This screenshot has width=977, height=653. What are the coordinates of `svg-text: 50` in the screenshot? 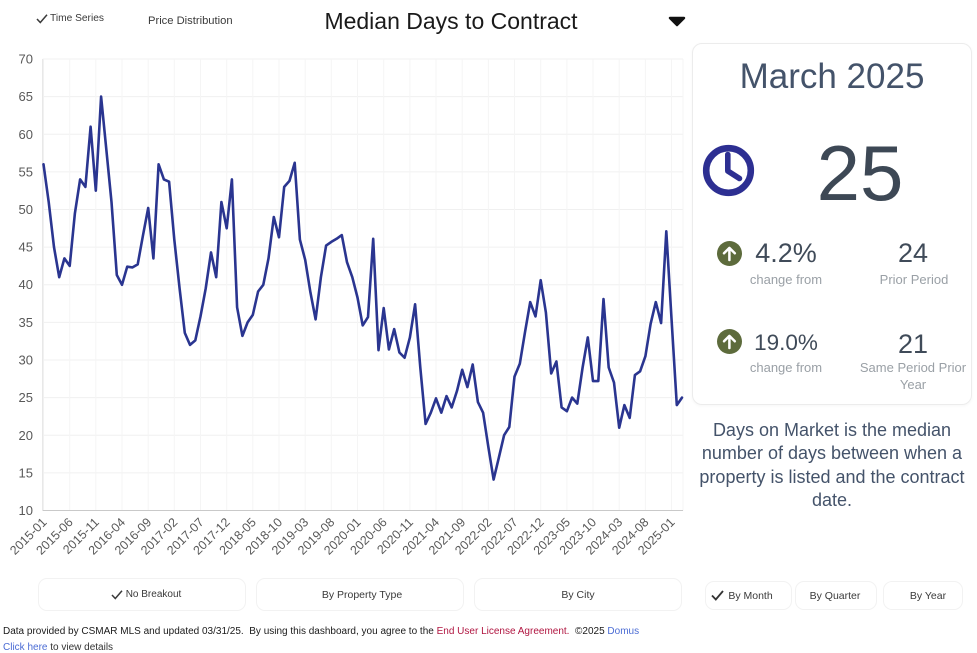 It's located at (26, 209).